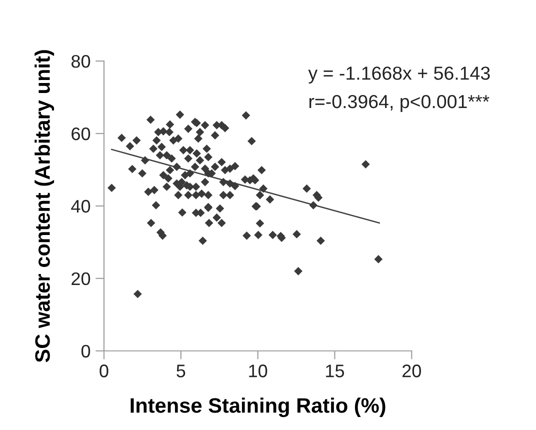 This screenshot has width=536, height=430. Describe the element at coordinates (335, 371) in the screenshot. I see `x-tick-label: 15` at that location.